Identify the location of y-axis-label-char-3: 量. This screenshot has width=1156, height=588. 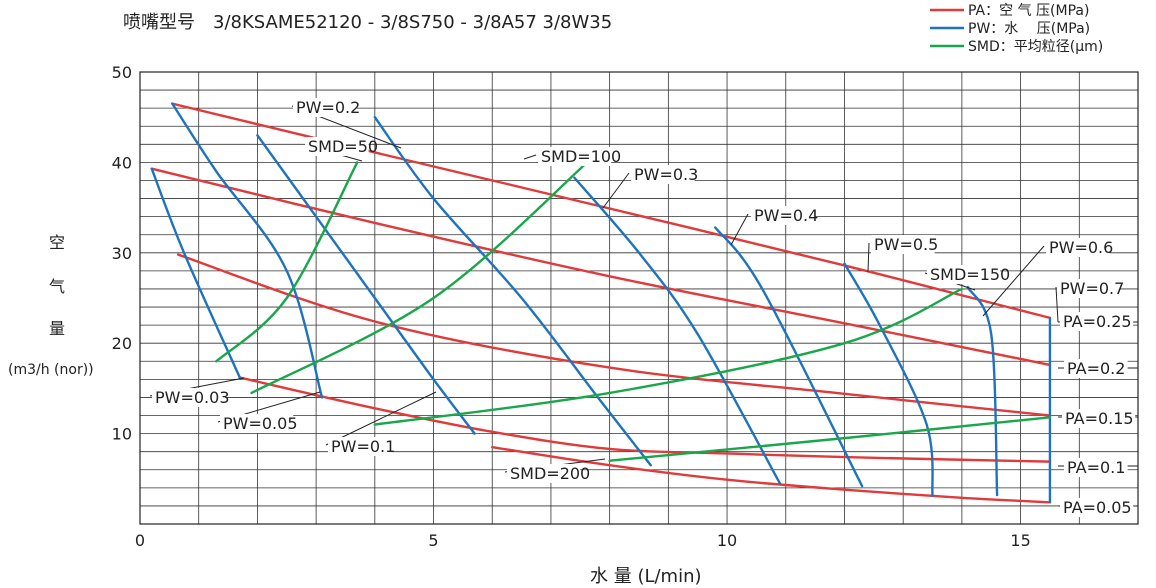
(57, 328).